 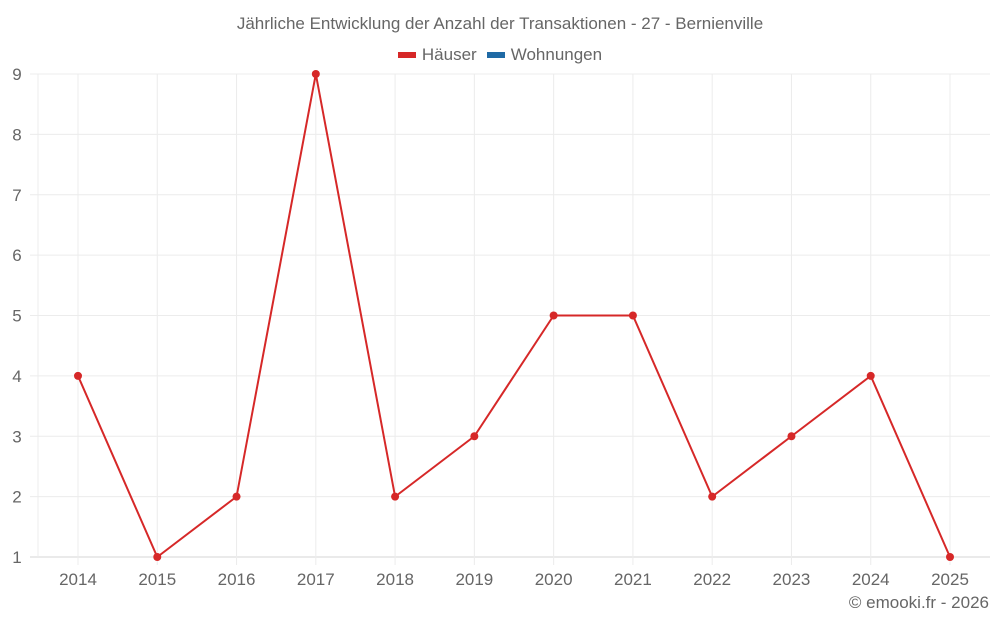 What do you see at coordinates (554, 579) in the screenshot?
I see `x-tick-label: 2020` at bounding box center [554, 579].